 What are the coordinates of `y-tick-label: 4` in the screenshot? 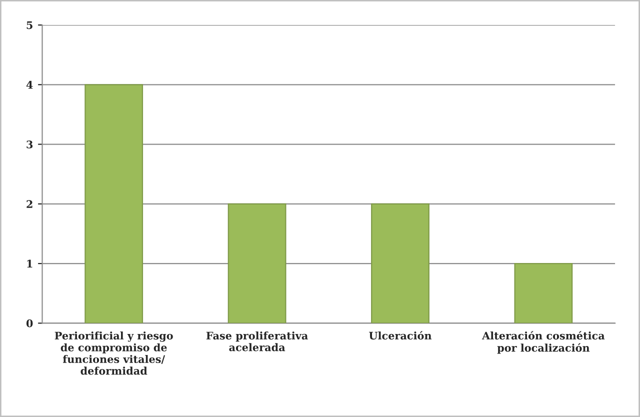 It's located at (29, 84).